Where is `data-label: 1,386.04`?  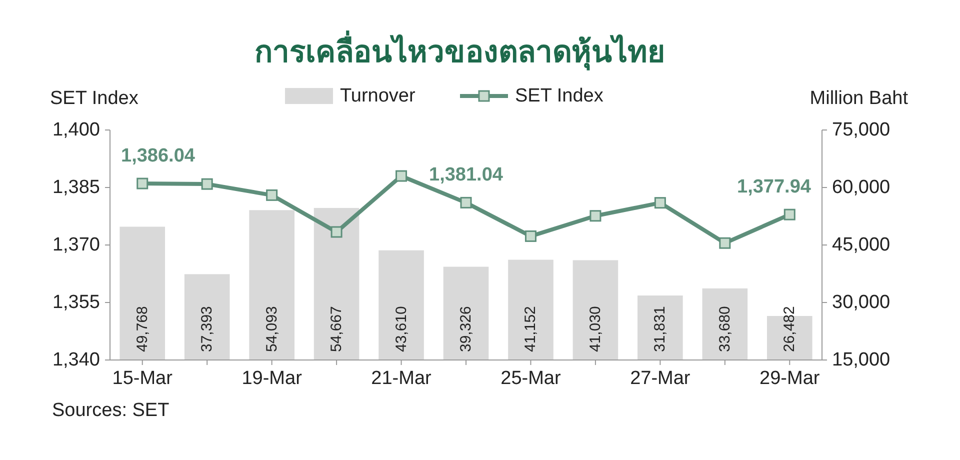
data-label: 1,386.04 is located at coordinates (158, 156).